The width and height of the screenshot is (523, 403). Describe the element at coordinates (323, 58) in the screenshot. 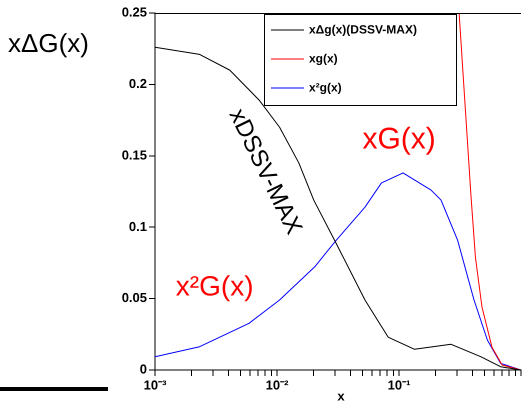

I see `legend-label: xg(x)` at that location.